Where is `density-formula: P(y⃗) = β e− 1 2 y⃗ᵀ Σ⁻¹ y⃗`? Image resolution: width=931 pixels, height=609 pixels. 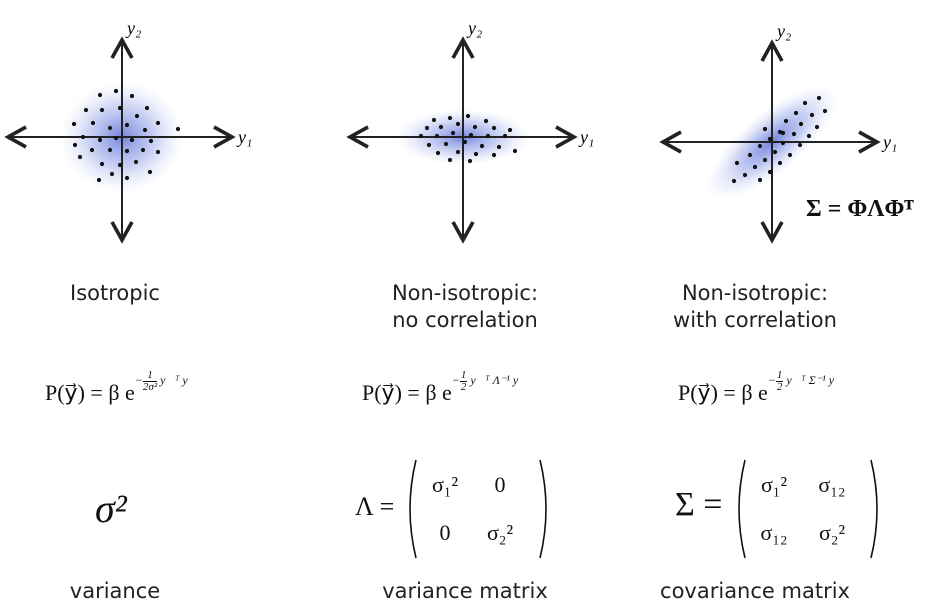
density-formula: P(y⃗) = β e− 1 2 y⃗ᵀ Σ⁻¹ y⃗ is located at coordinates (760, 389).